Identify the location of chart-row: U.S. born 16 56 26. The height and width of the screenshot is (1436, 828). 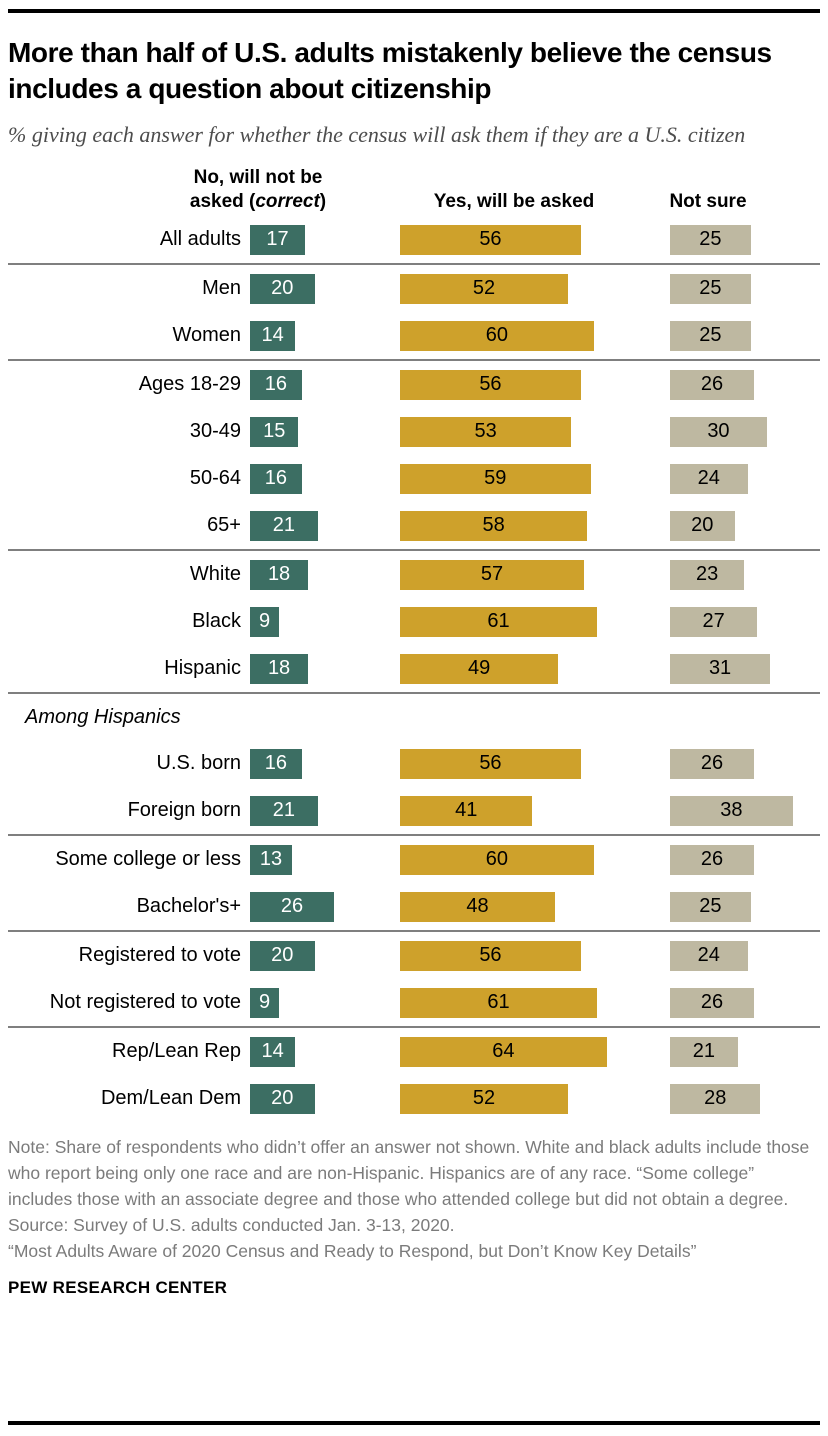
(414, 763).